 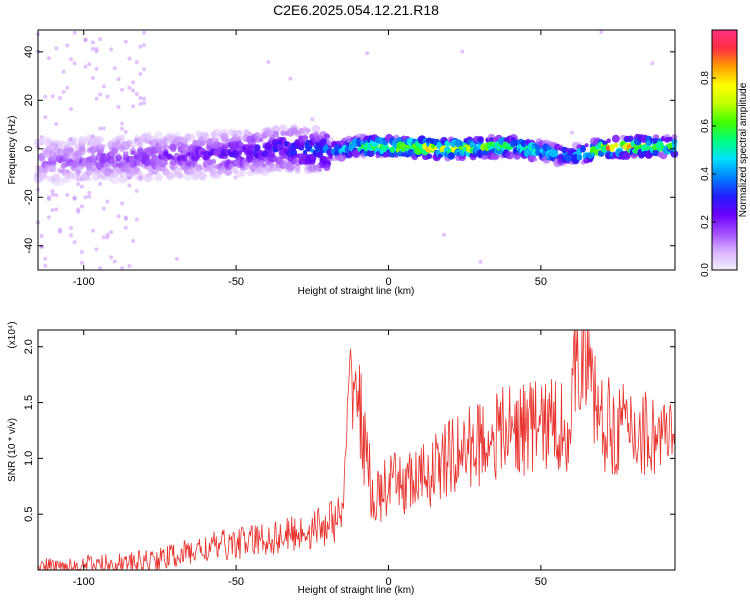 I want to click on colorbar-gradient, so click(x=724, y=150).